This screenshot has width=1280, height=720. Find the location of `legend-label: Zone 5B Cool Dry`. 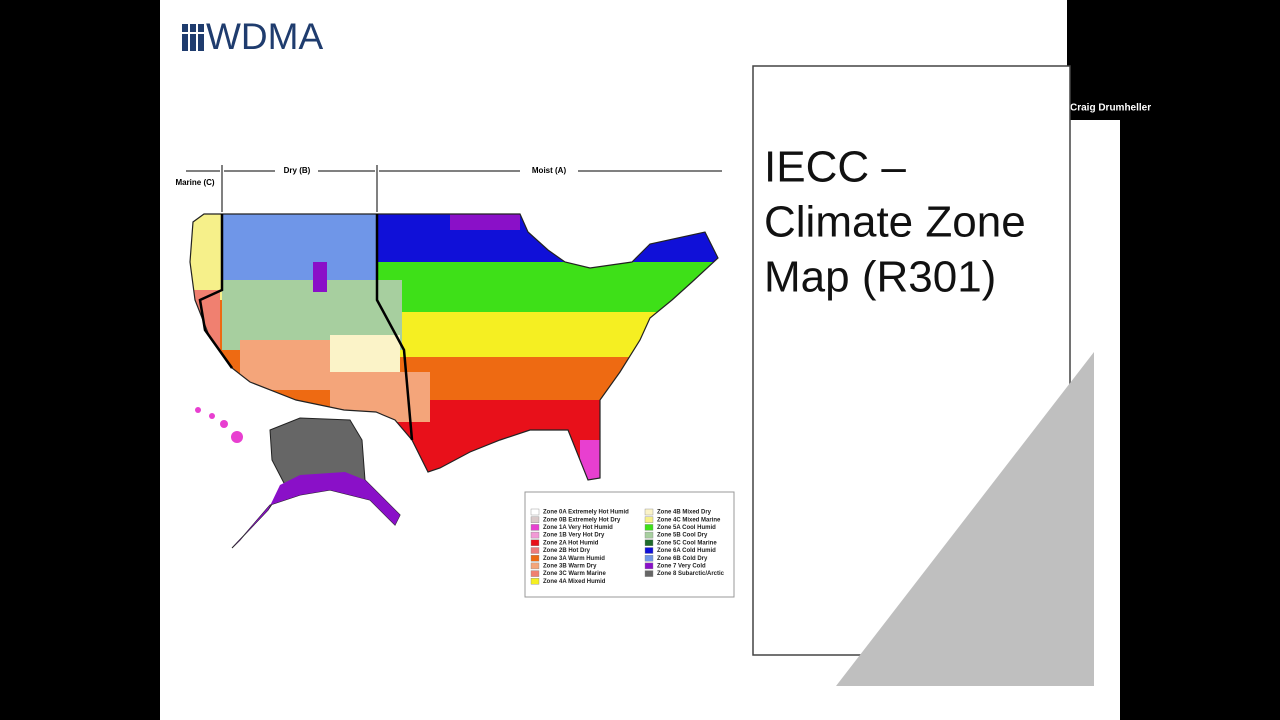

legend-label: Zone 5B Cool Dry is located at coordinates (682, 536).